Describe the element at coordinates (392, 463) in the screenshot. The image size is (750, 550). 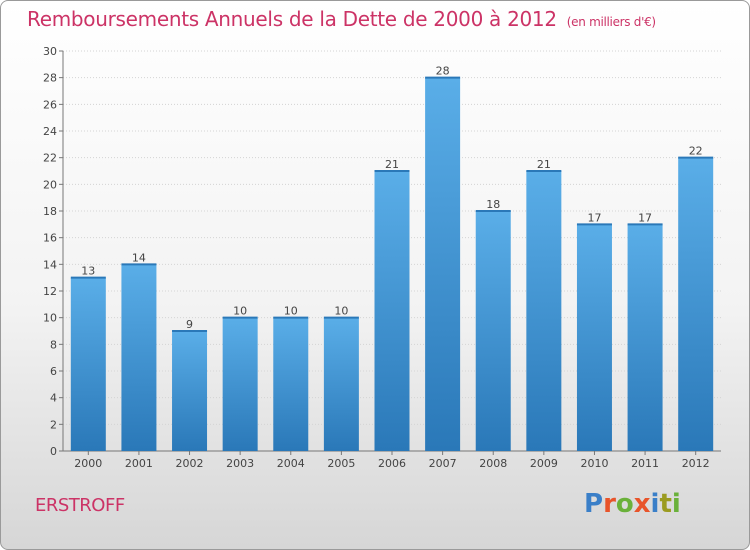
I see `x-tick-label: 2006` at that location.